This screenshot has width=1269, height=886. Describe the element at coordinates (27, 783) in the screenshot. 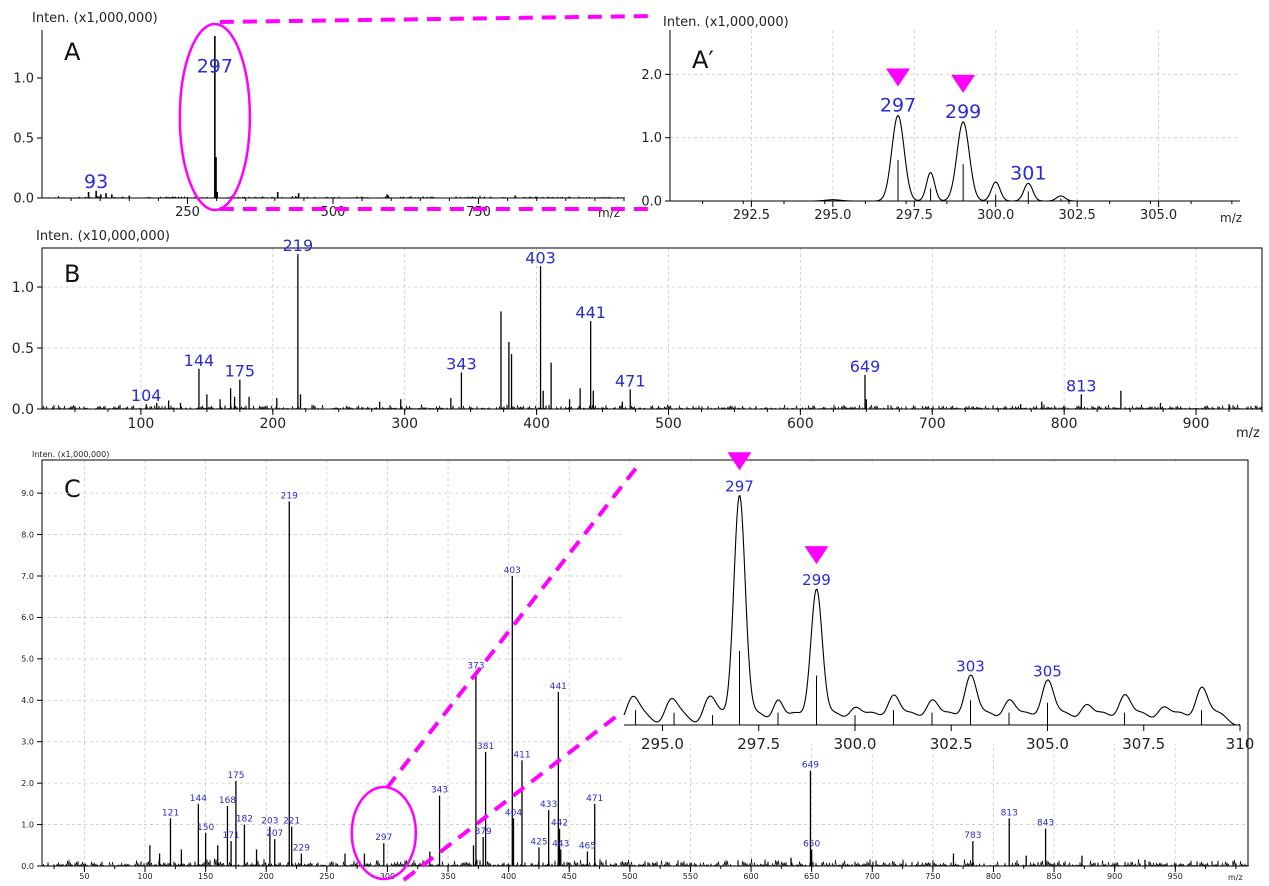

I see `panel-c-y-tick-label: 2.0` at that location.